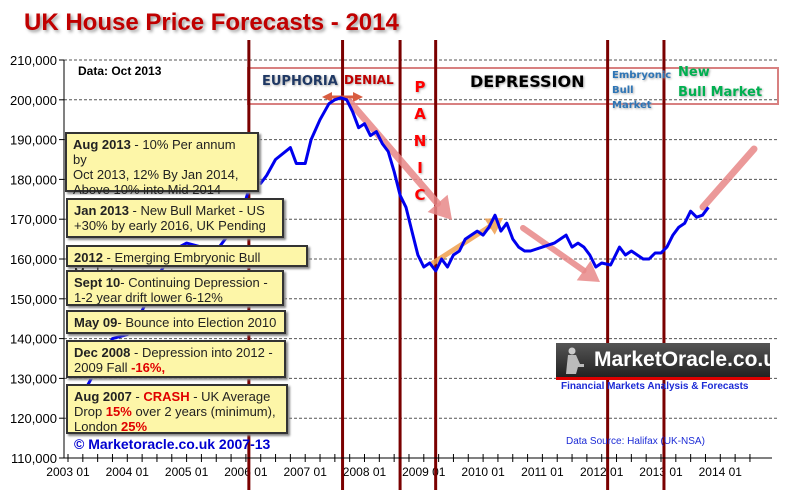  Describe the element at coordinates (527, 81) in the screenshot. I see `phase-depression: DEPRESSION` at that location.